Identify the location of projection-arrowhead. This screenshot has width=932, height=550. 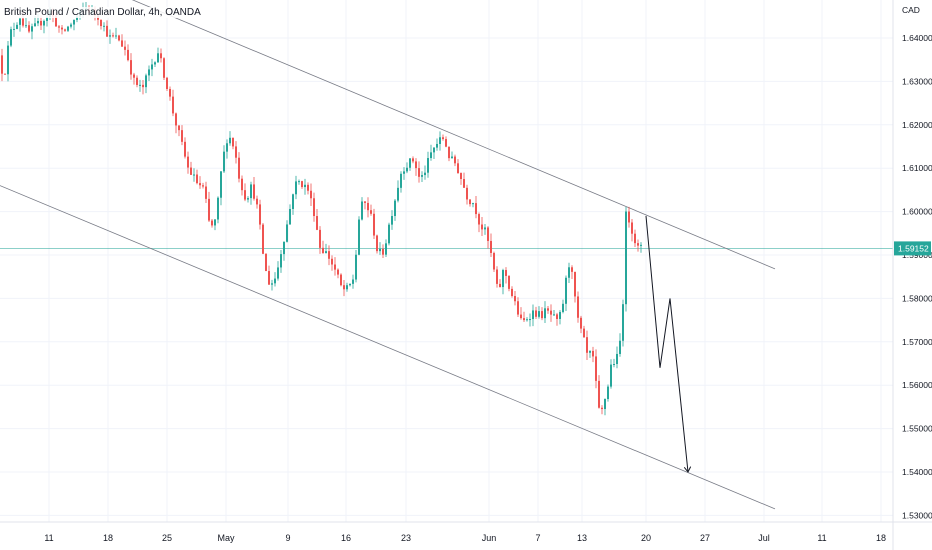
(687, 469).